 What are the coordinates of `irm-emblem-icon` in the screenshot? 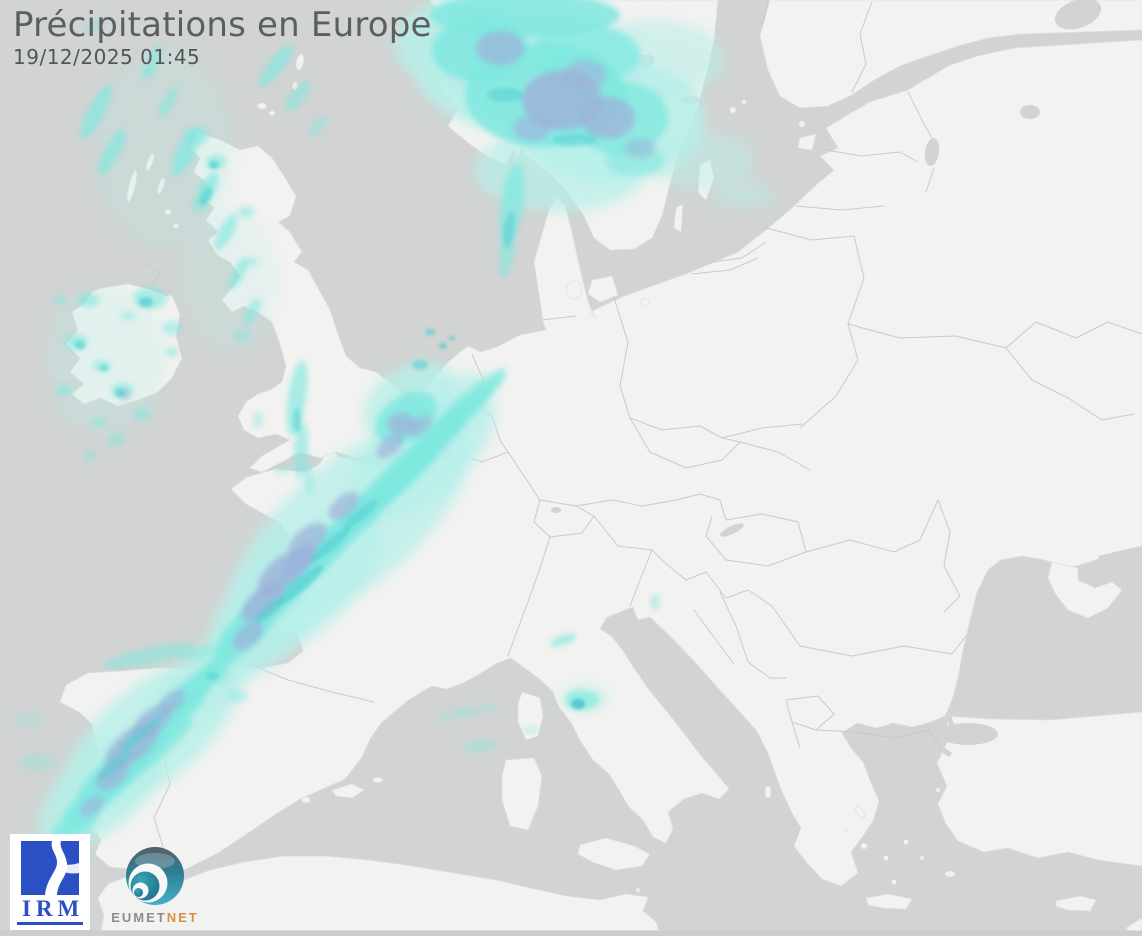 It's located at (50, 868).